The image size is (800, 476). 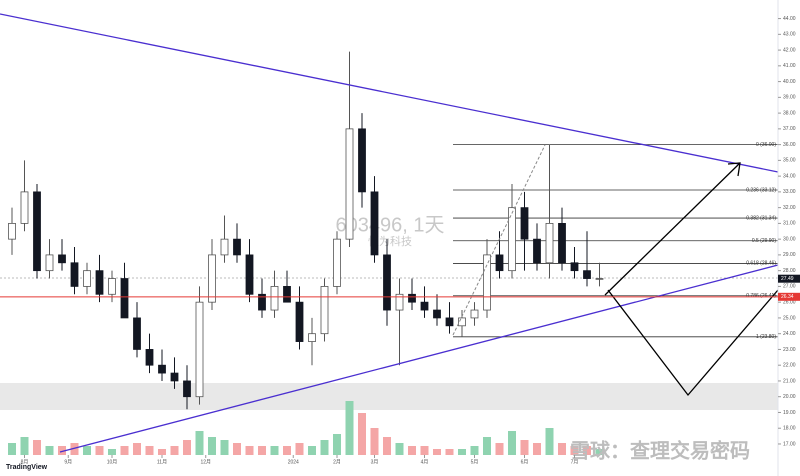 What do you see at coordinates (789, 82) in the screenshot?
I see `y-tick-label: 40.00` at bounding box center [789, 82].